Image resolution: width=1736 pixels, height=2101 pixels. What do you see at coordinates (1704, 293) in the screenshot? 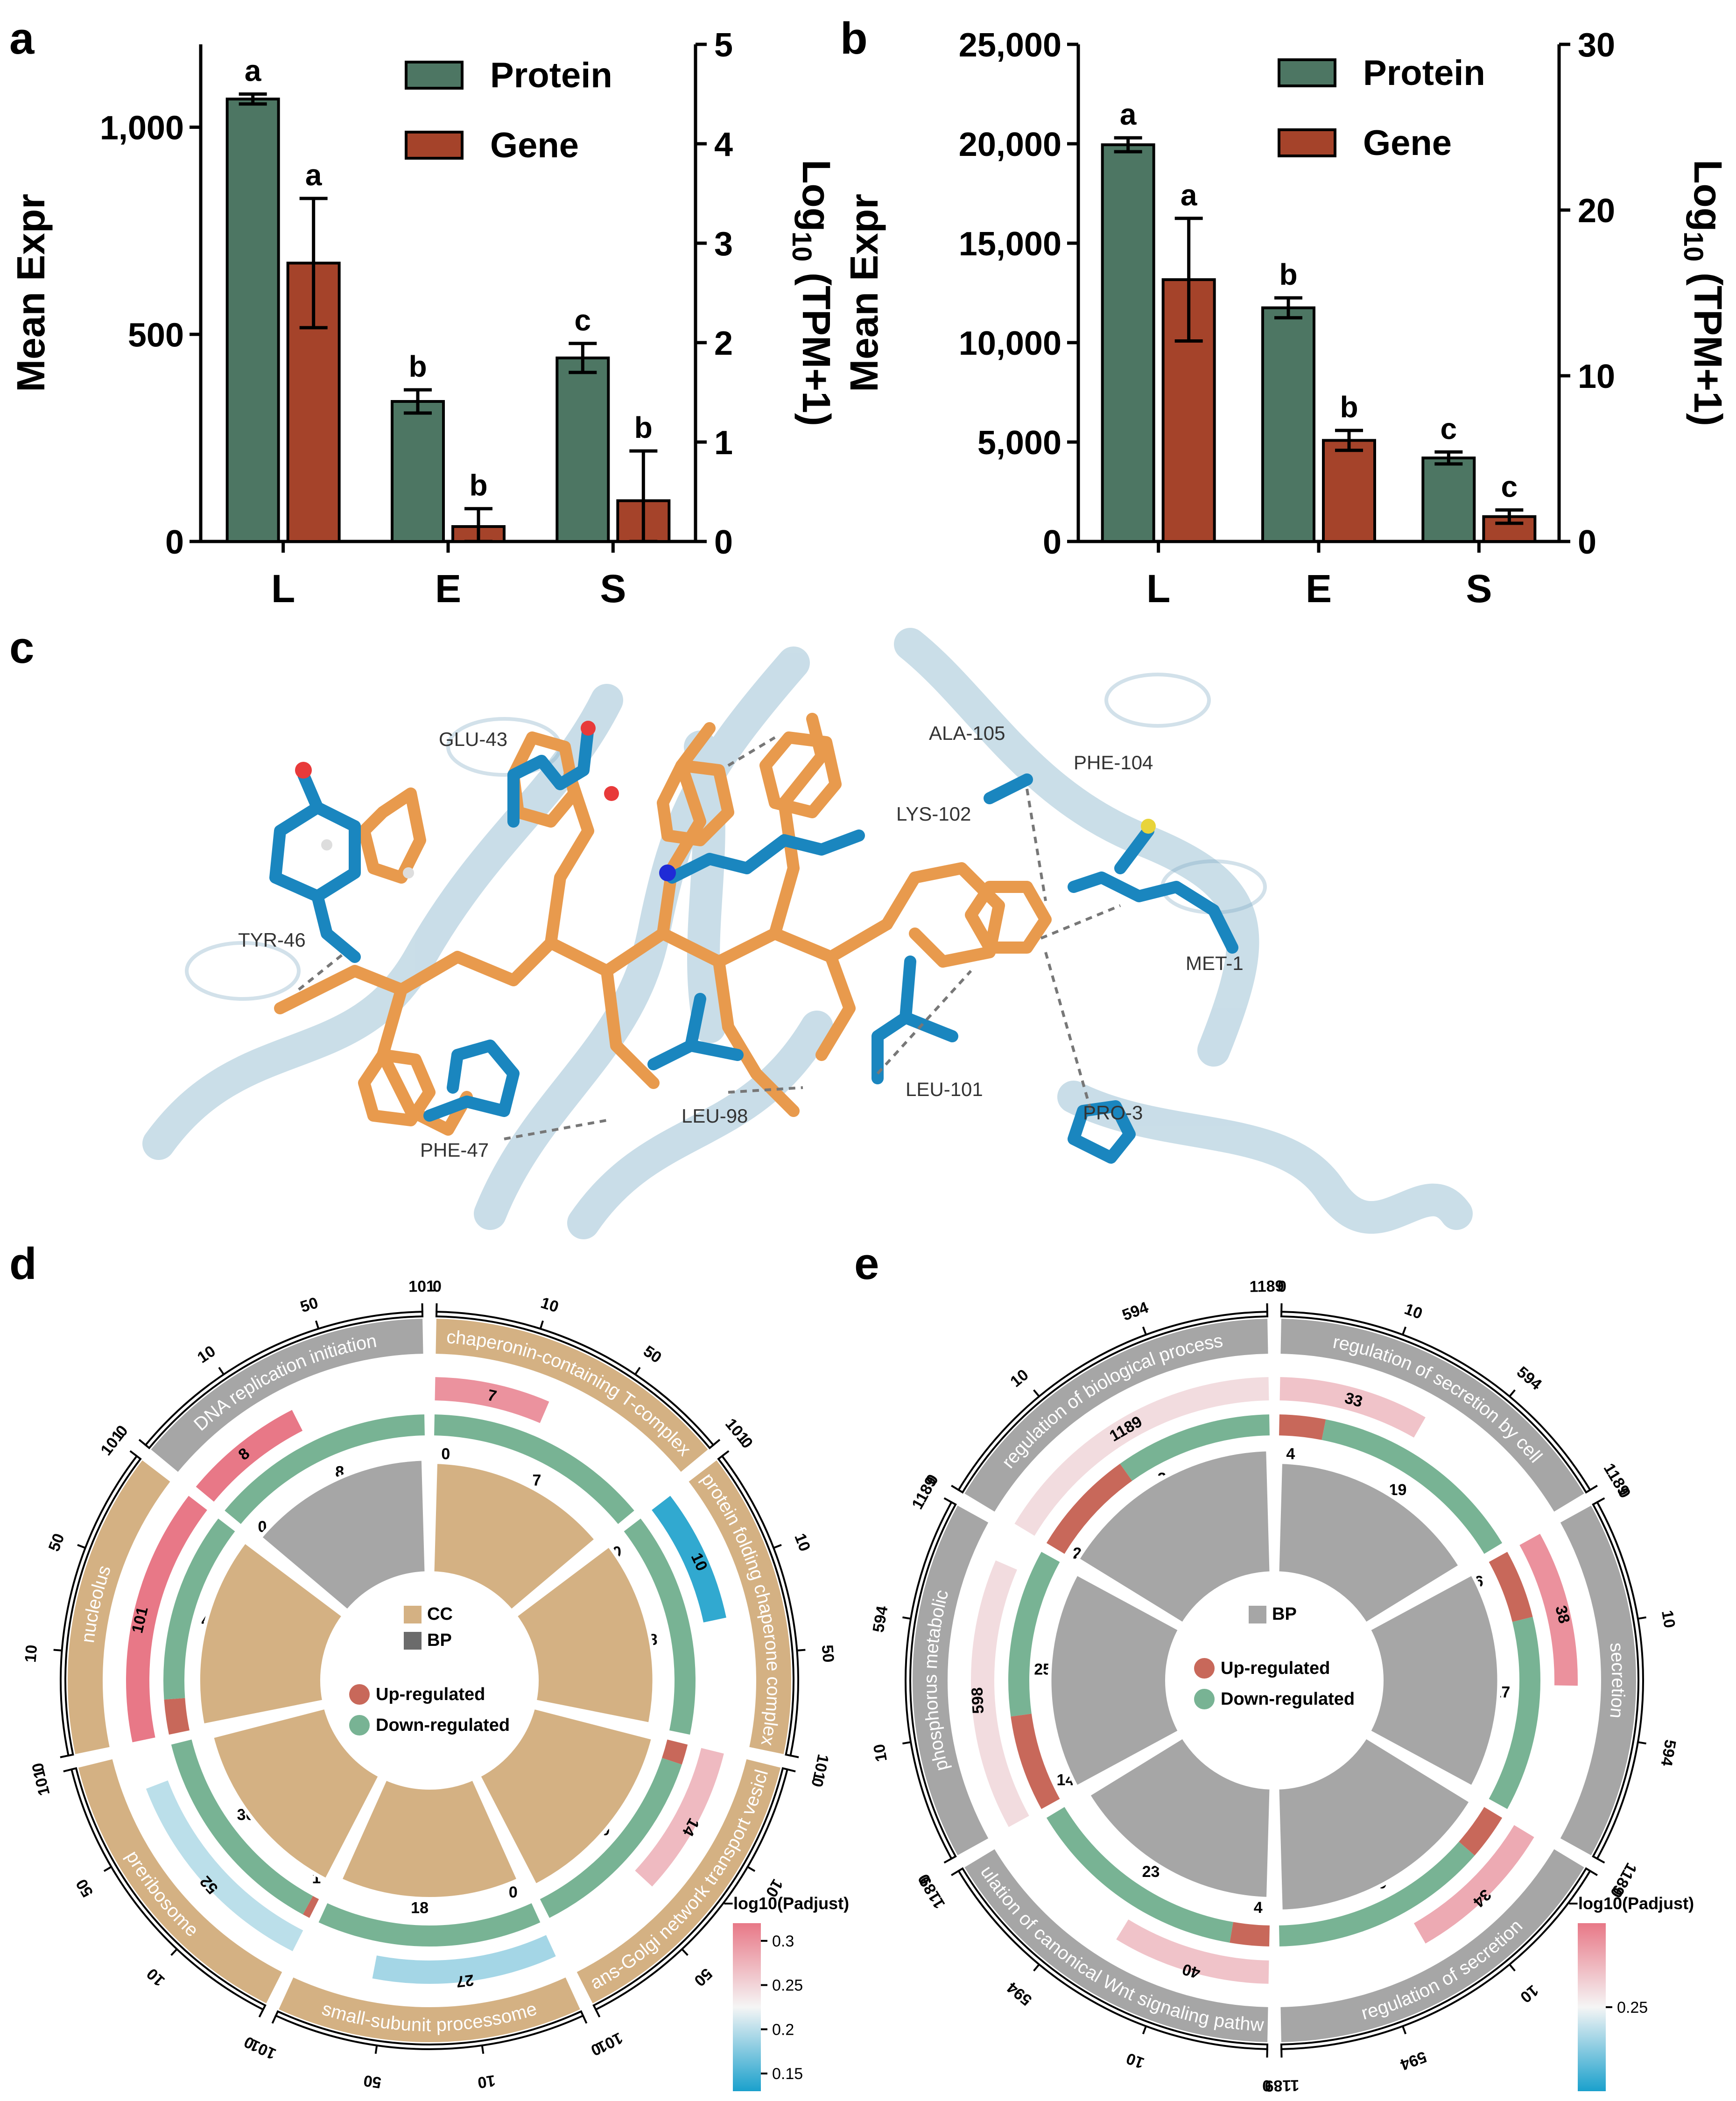
I see `y2-axis-title: Log10 (TPM+1)` at bounding box center [1704, 293].